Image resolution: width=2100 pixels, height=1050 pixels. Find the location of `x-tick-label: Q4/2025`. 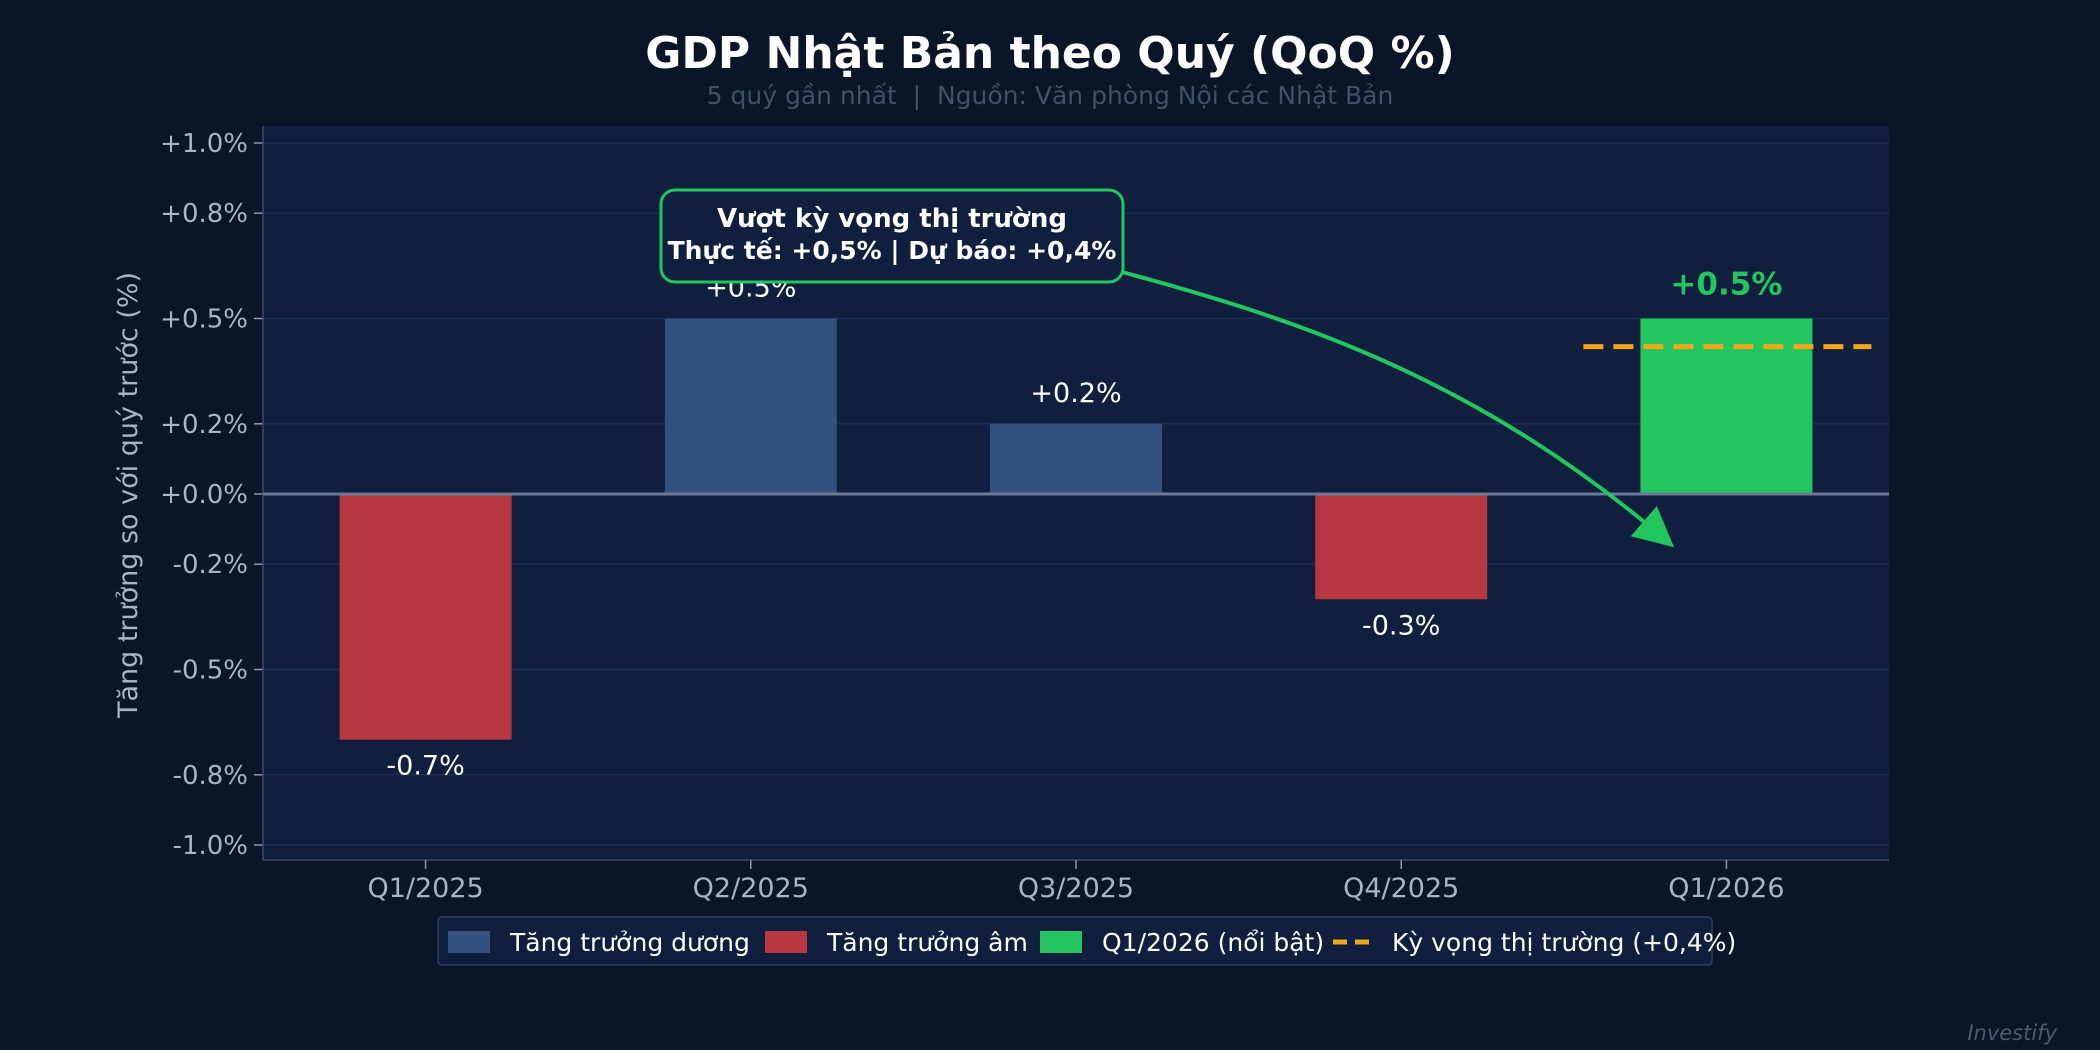

x-tick-label: Q4/2025 is located at coordinates (1401, 888).